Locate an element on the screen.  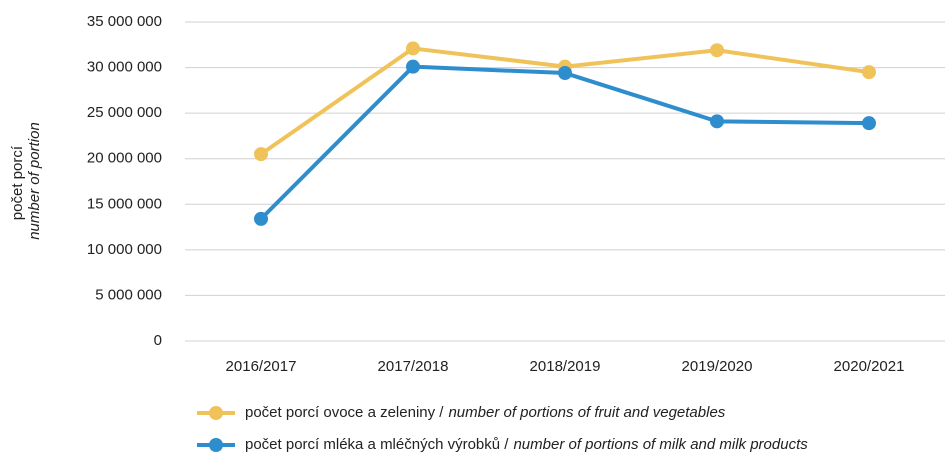
y-axis-label: počet porcí number of portion is located at coordinates (26, 181).